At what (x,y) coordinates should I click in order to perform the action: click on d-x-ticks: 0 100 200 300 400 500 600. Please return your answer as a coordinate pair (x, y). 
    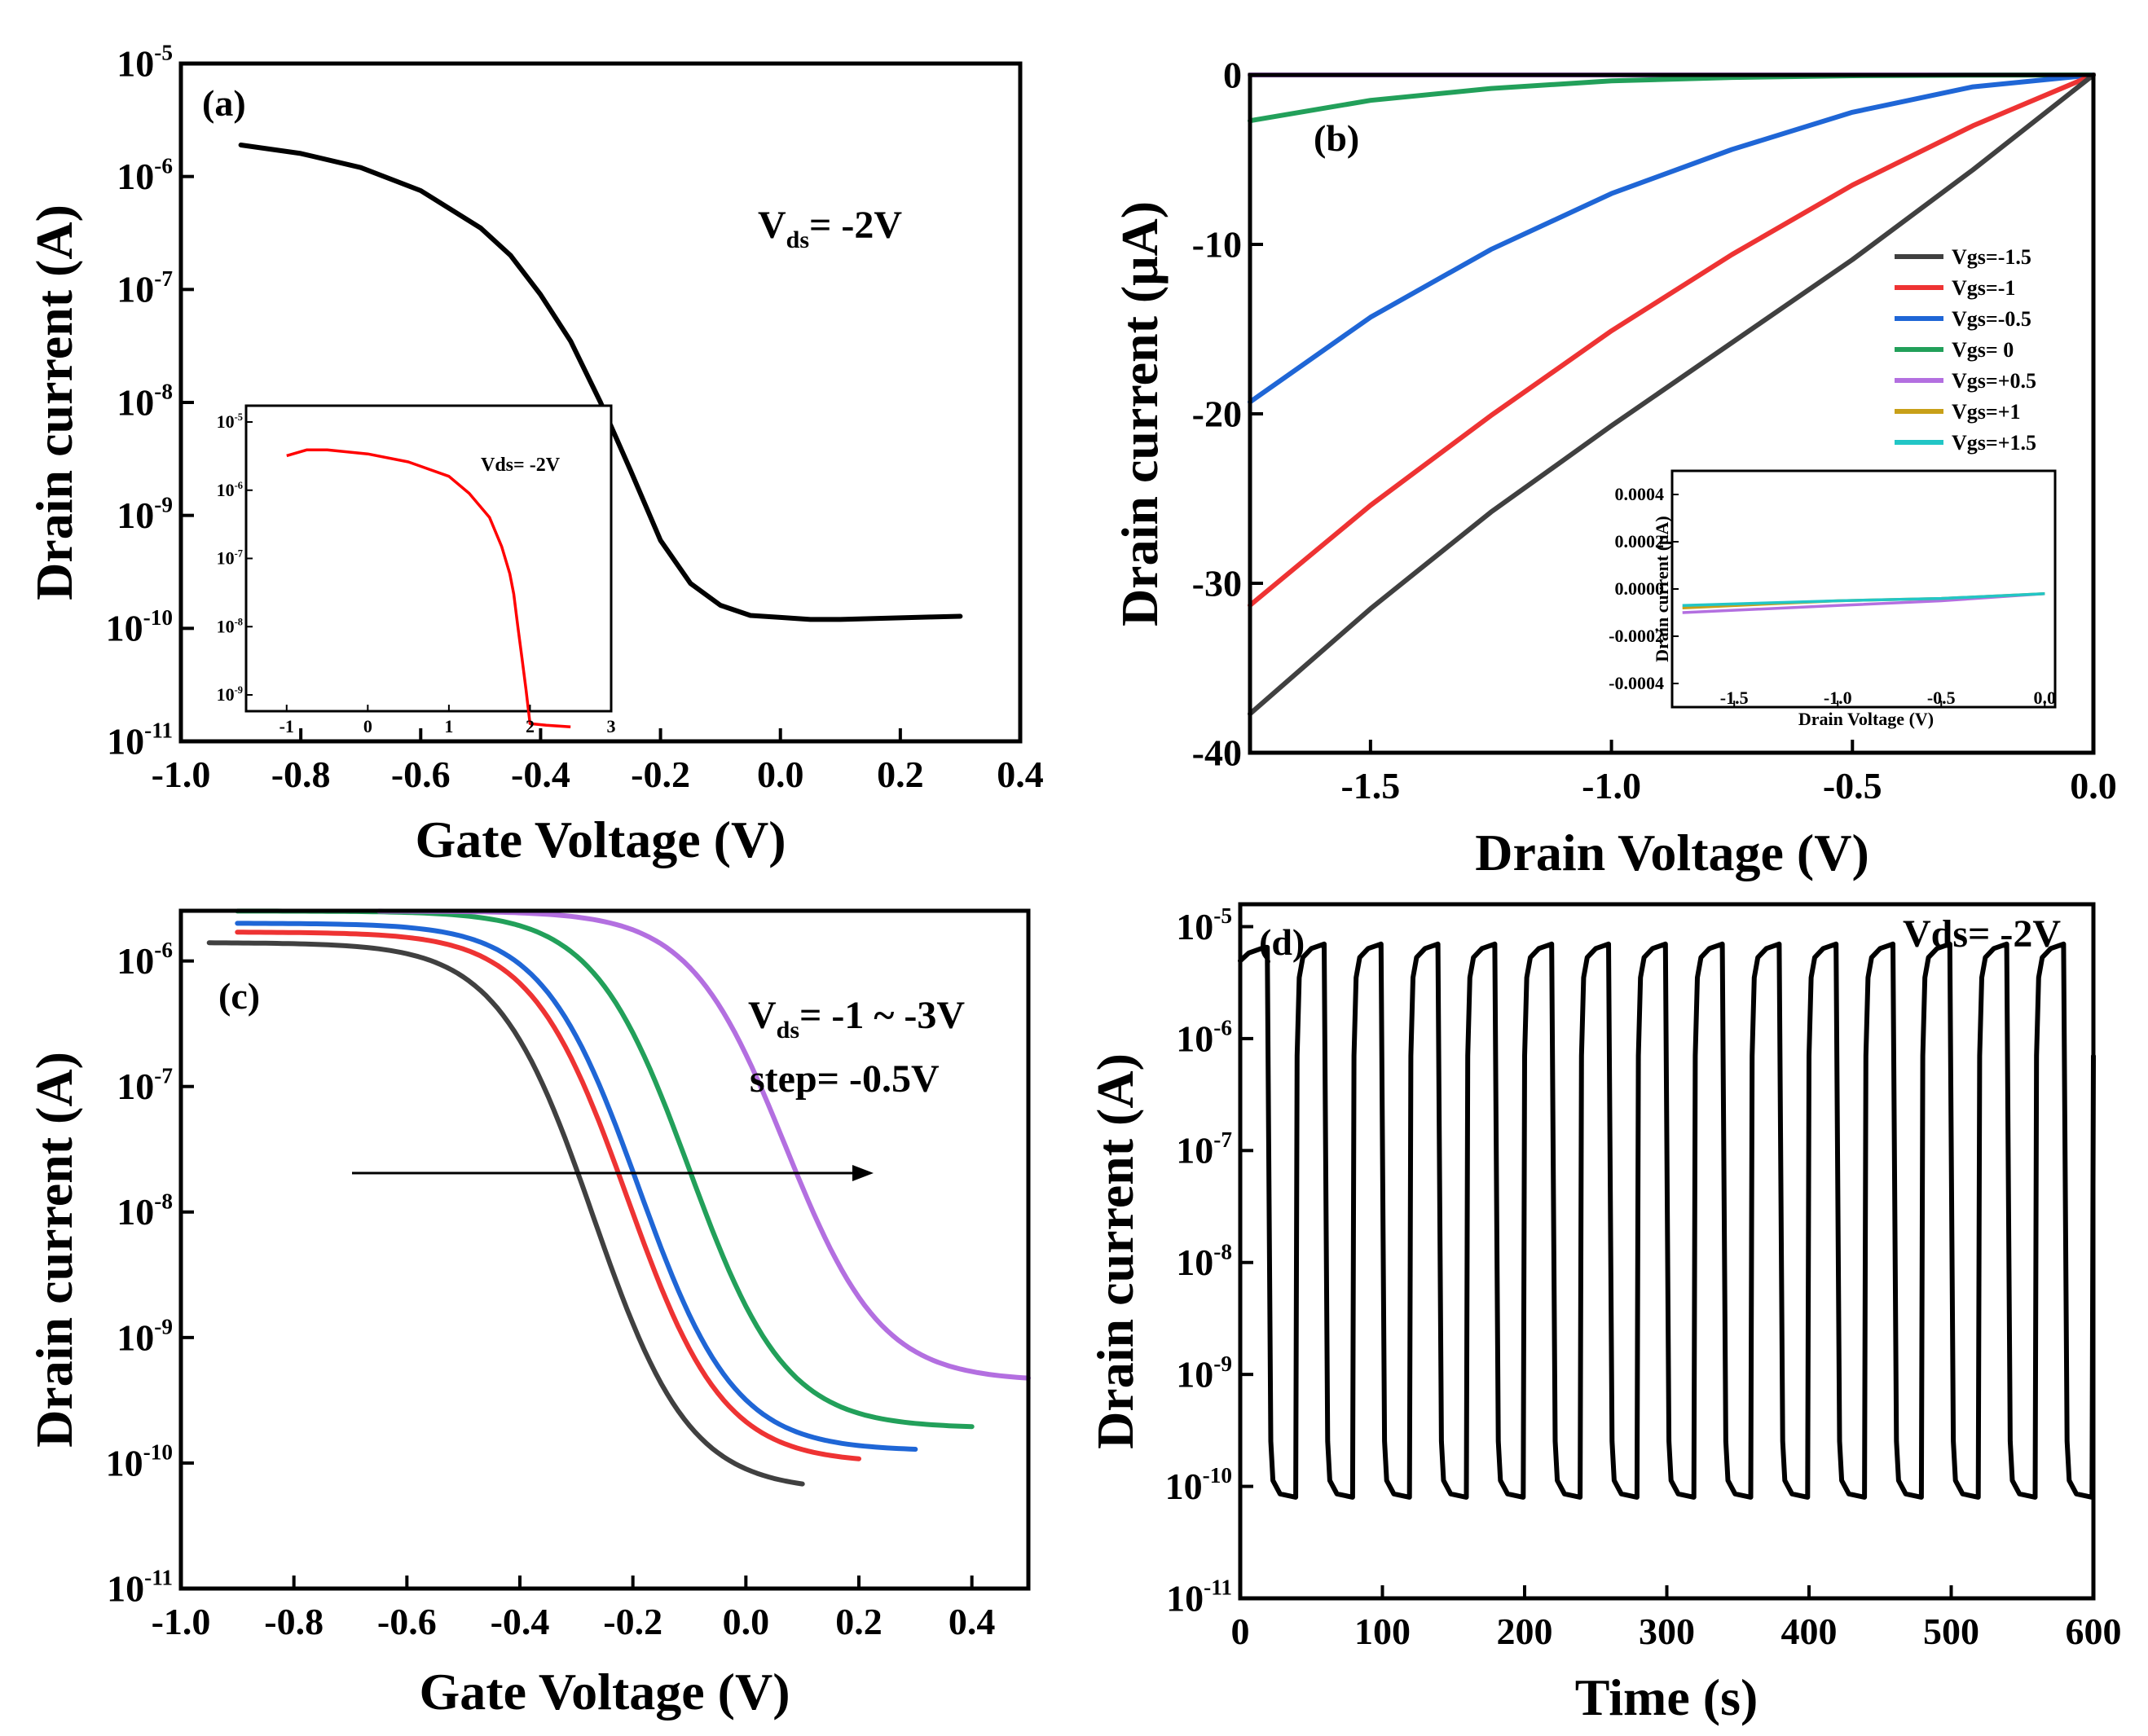
    Looking at the image, I should click on (1676, 1618).